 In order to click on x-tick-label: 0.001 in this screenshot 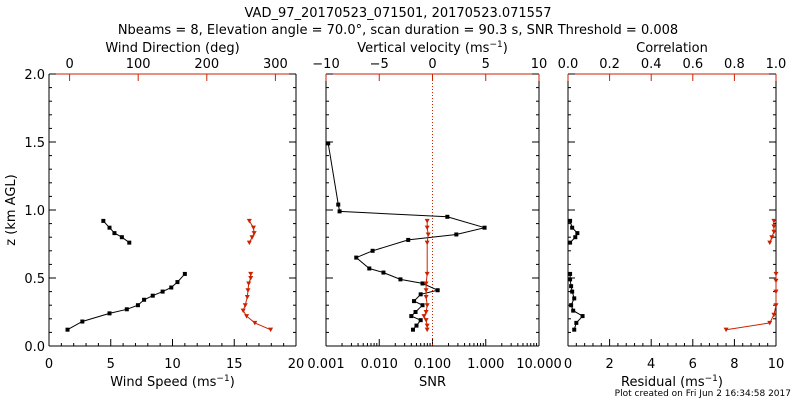, I will do `click(325, 364)`.